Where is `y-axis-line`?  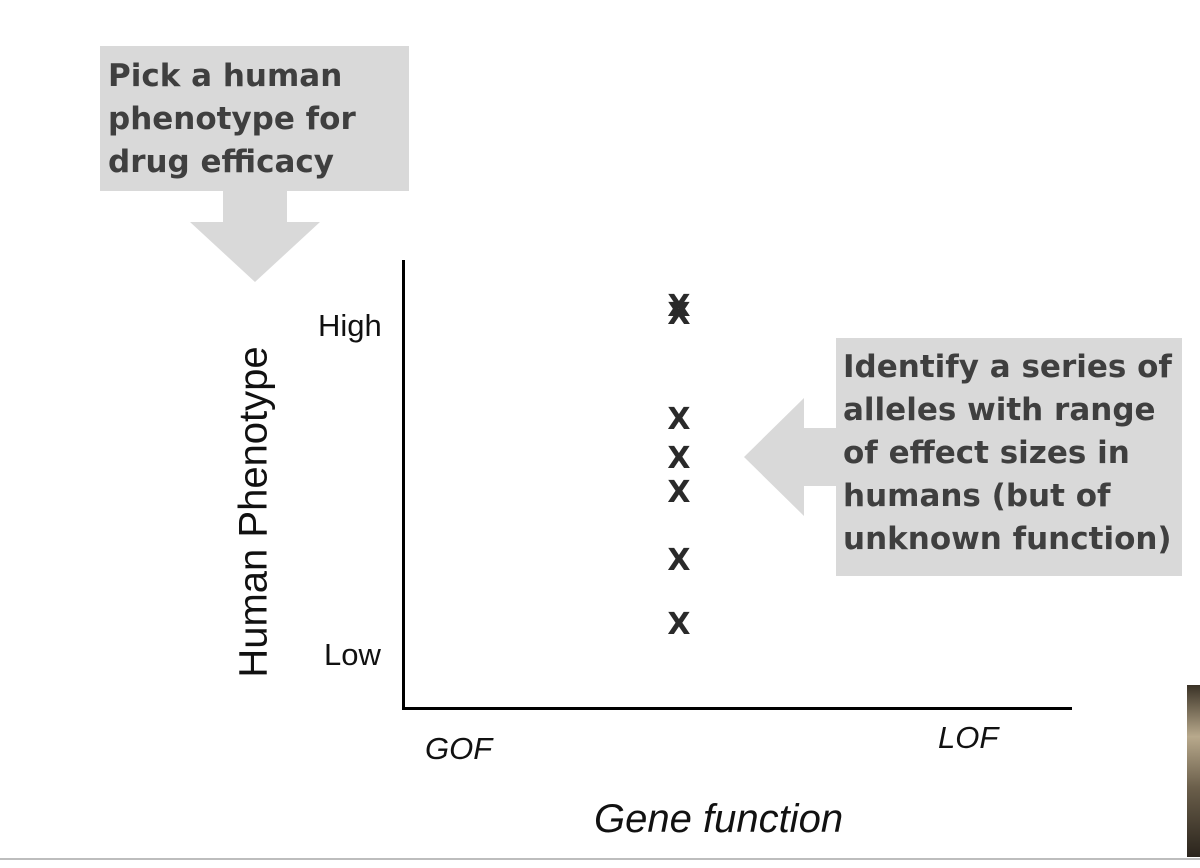
y-axis-line is located at coordinates (403, 485).